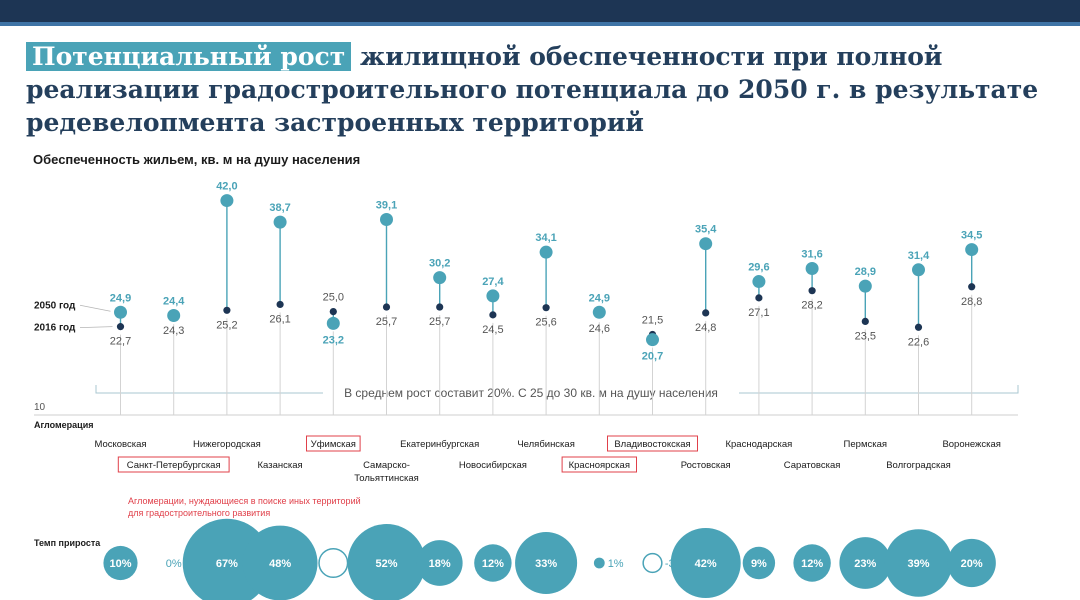  What do you see at coordinates (55, 305) in the screenshot?
I see `legend-2050-label: 2050 год` at bounding box center [55, 305].